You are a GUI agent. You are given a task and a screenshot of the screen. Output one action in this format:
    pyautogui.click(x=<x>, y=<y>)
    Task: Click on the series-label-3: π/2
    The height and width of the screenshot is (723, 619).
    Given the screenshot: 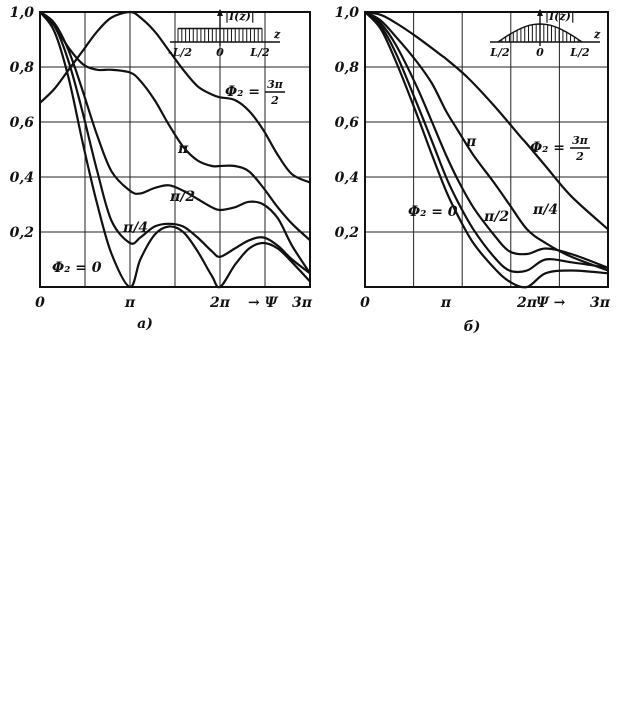 What is the action you would take?
    pyautogui.click(x=496, y=217)
    